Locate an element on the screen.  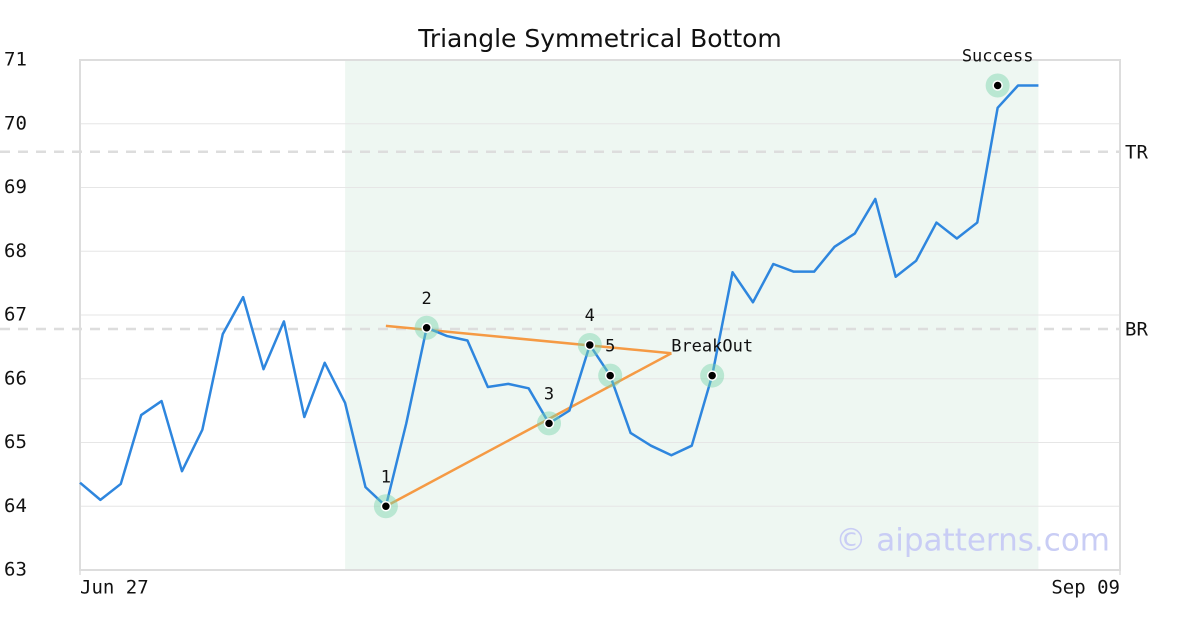
y-tick-label: 66 is located at coordinates (15, 378).